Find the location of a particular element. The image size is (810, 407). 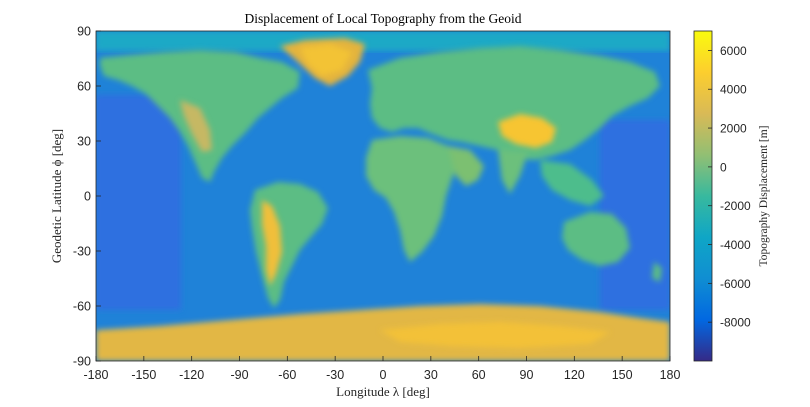

x-tick-label: -150 is located at coordinates (143, 375).